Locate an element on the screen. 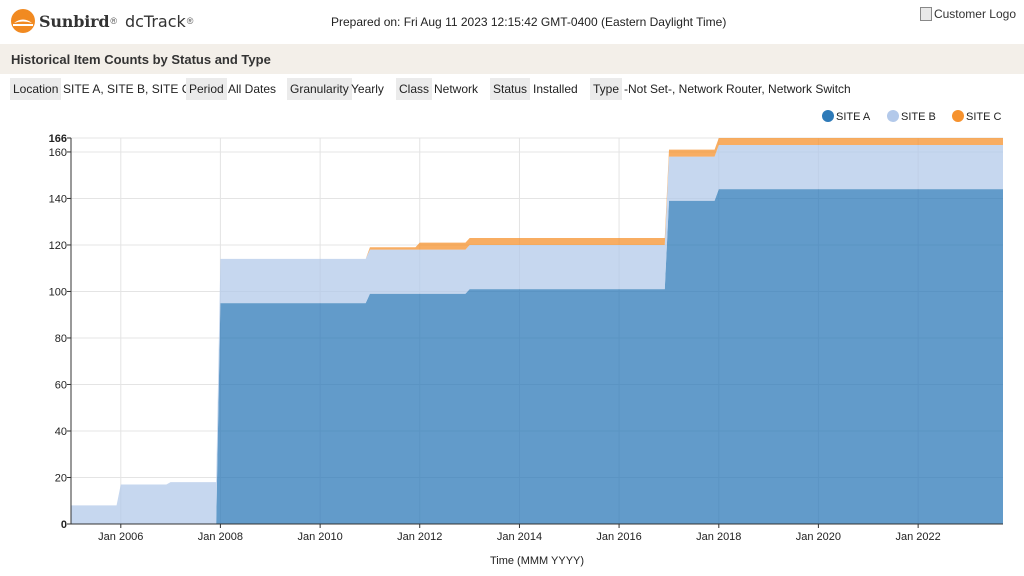 This screenshot has width=1024, height=576. customer-logo: Customer Logo is located at coordinates (967, 14).